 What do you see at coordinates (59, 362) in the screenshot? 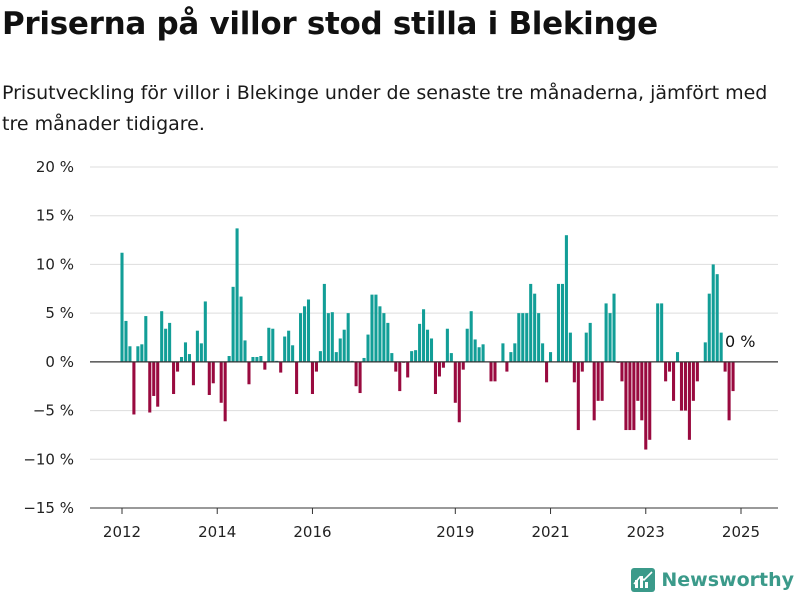
I see `y-tick-label: 0 %` at bounding box center [59, 362].